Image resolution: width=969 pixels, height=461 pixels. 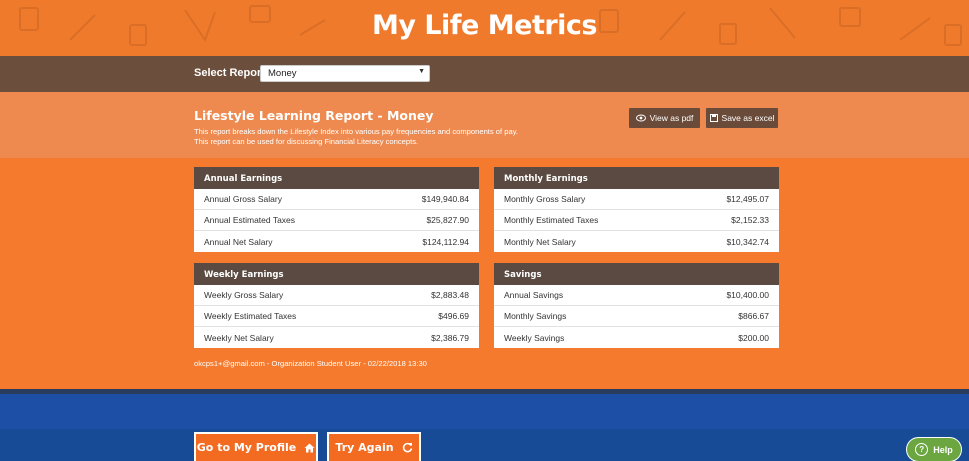 I want to click on row-label: Monthly Savings, so click(x=535, y=316).